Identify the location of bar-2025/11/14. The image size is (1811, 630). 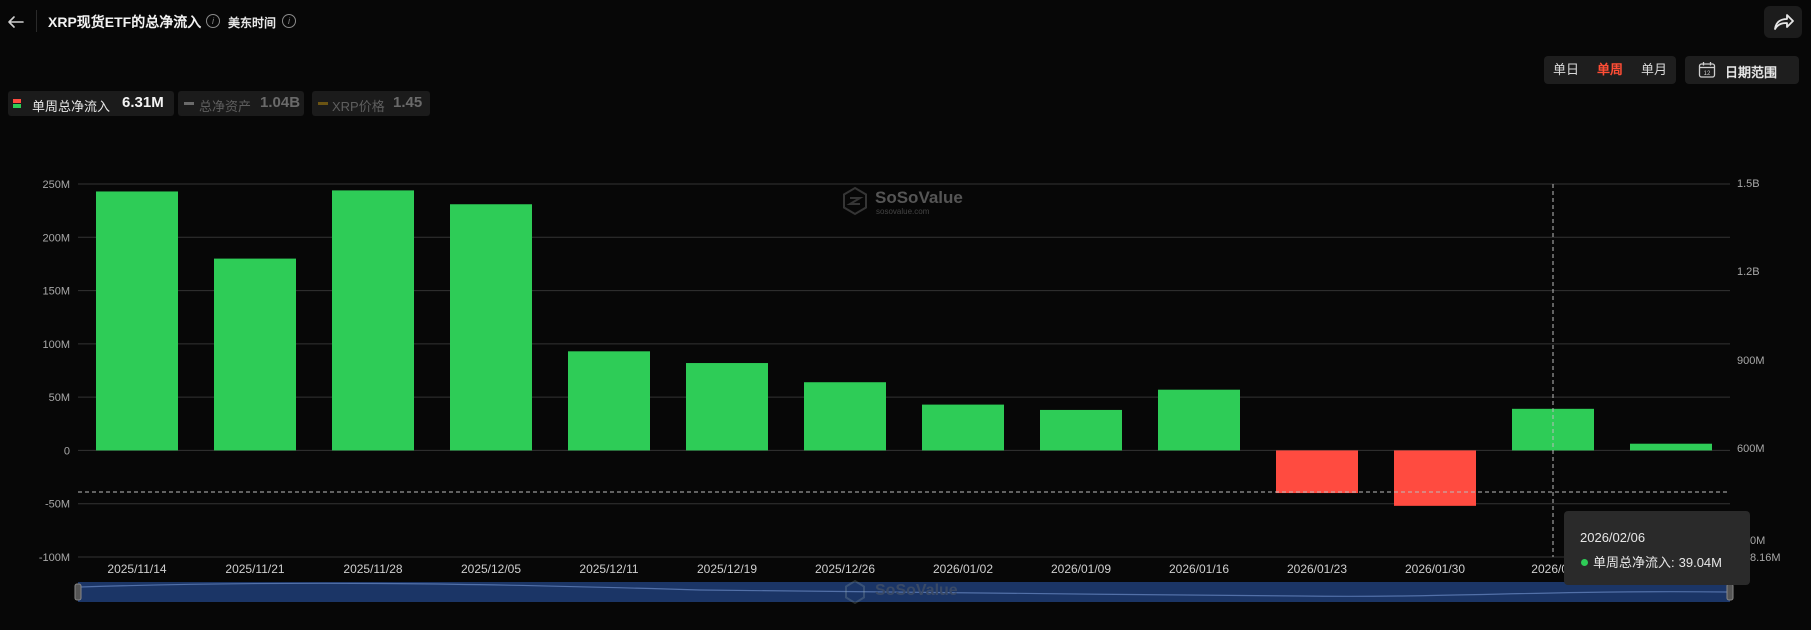
(137, 321).